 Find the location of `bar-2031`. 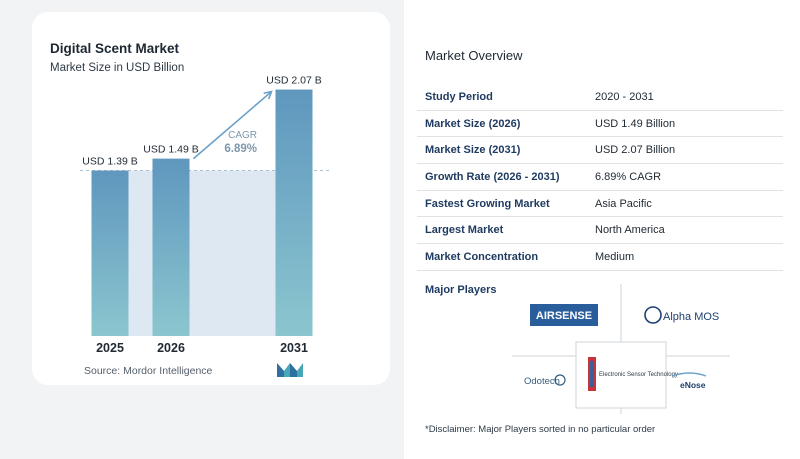

bar-2031 is located at coordinates (294, 212).